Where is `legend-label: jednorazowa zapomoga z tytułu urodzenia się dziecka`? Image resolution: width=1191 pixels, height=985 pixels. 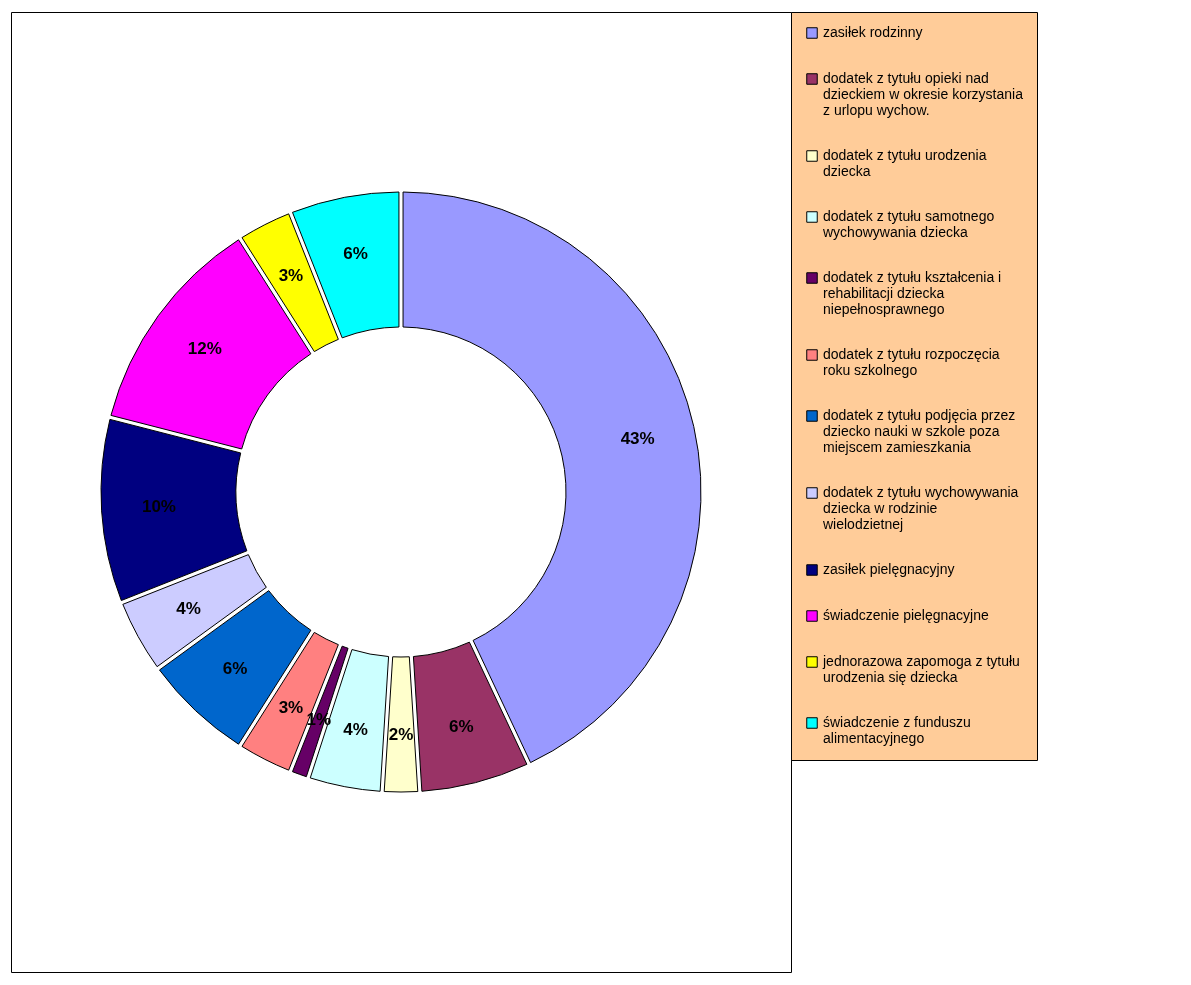 legend-label: jednorazowa zapomoga z tytułu urodzenia się dziecka is located at coordinates (921, 669).